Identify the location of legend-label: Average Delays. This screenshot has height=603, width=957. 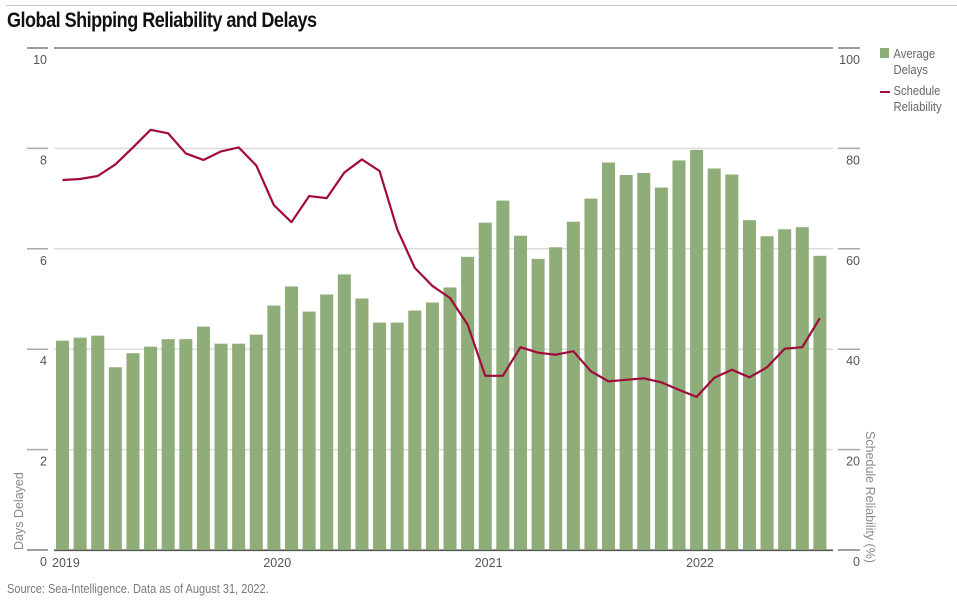
(914, 62).